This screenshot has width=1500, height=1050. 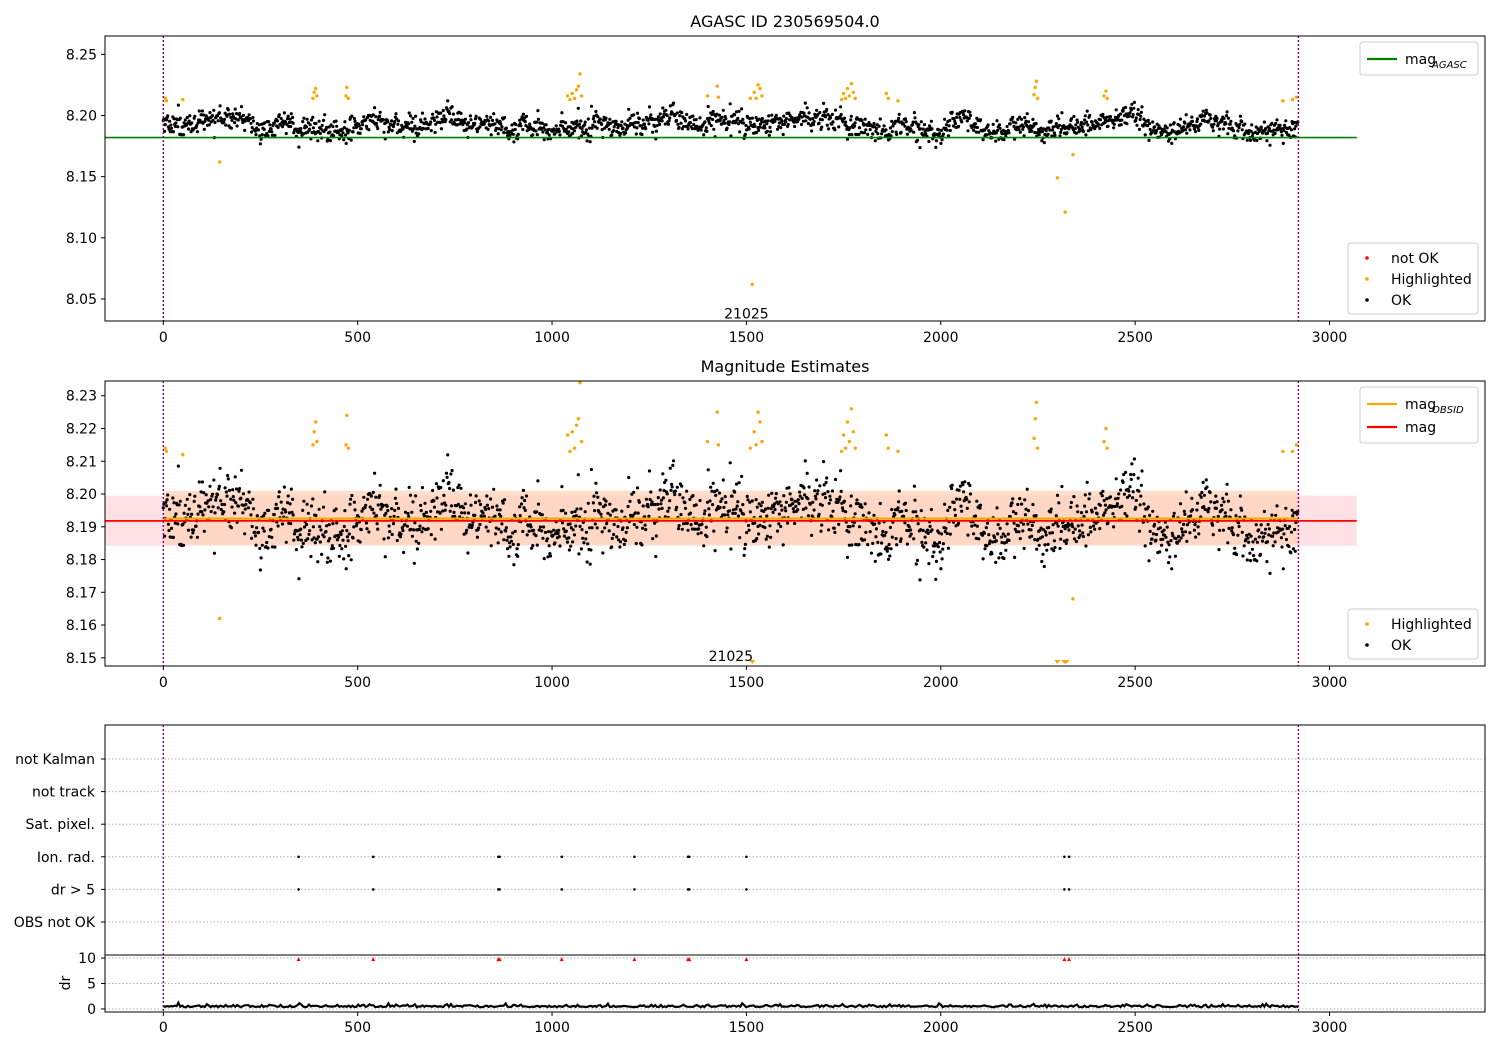 What do you see at coordinates (60, 825) in the screenshot?
I see `flag-row-label: Sat. pixel.` at bounding box center [60, 825].